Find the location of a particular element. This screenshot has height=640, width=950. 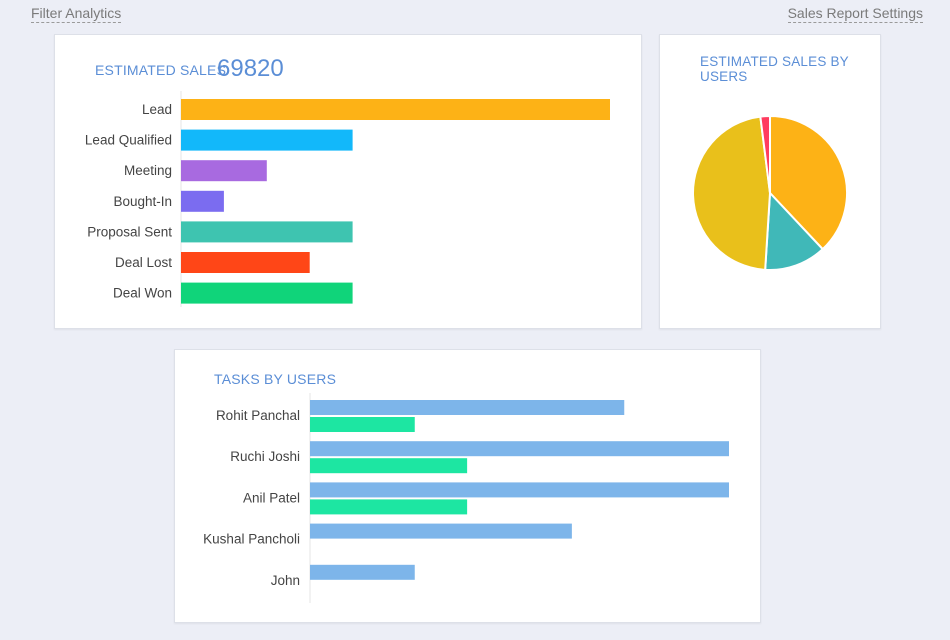

category-label: Lead is located at coordinates (157, 109).